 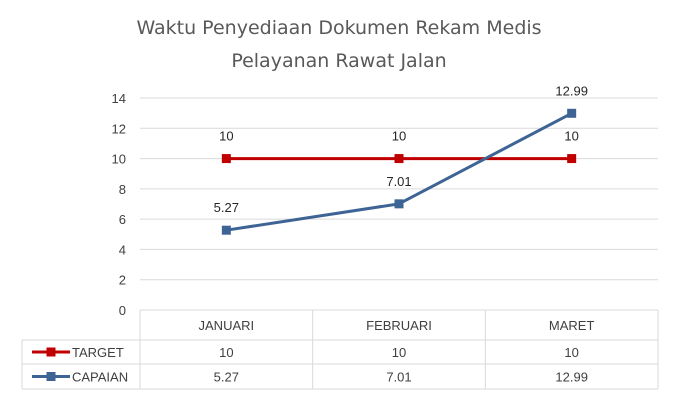 What do you see at coordinates (100, 377) in the screenshot?
I see `legend-label-capaian: CAPAIAN` at bounding box center [100, 377].